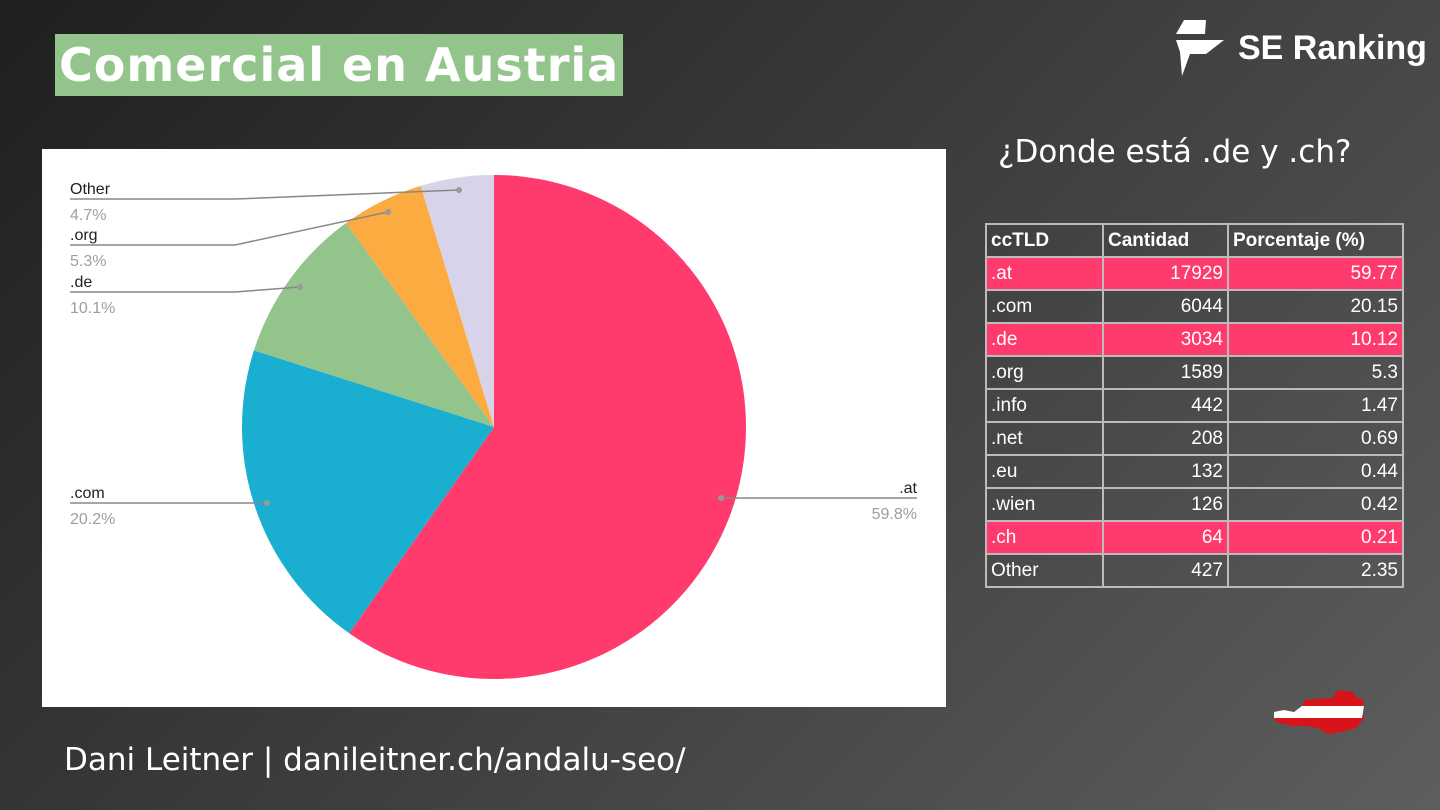 The width and height of the screenshot is (1440, 810). Describe the element at coordinates (1315, 372) in the screenshot. I see `cell-porcentaje: 5.3` at that location.